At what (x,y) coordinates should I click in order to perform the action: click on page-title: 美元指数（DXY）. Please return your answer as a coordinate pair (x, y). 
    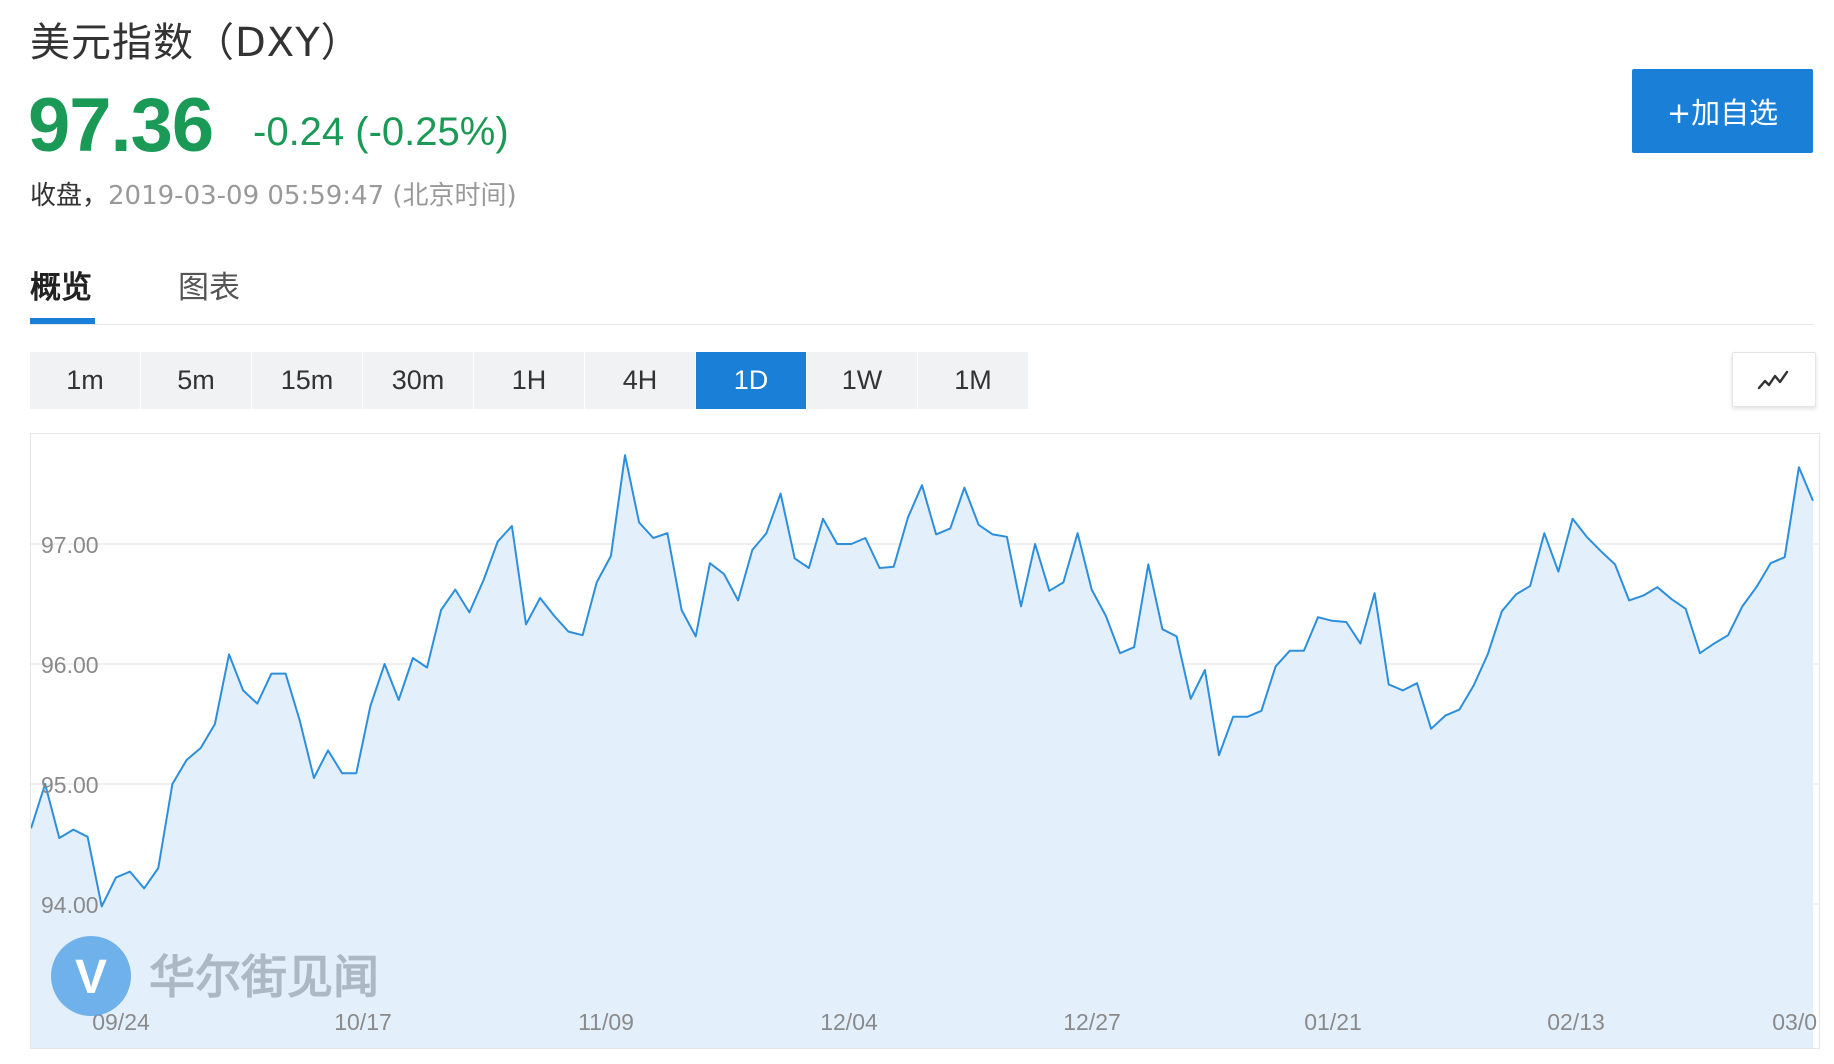
    Looking at the image, I should click on (196, 43).